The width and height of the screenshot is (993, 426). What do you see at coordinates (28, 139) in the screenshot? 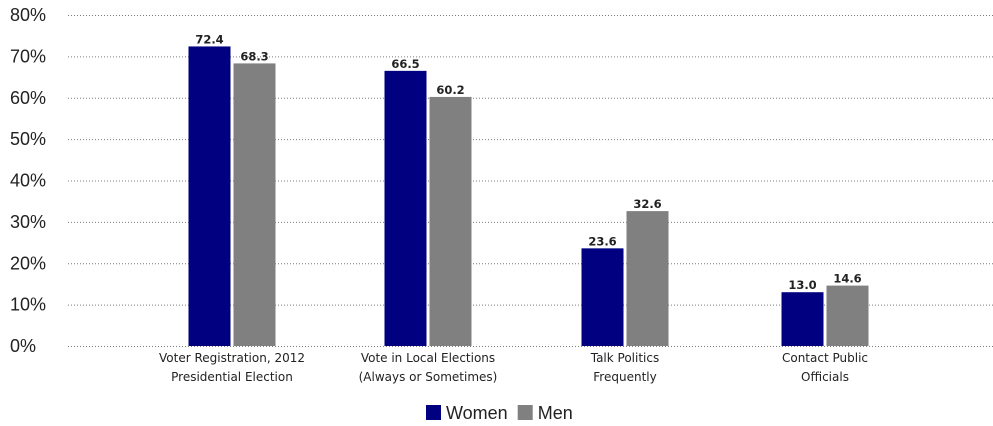
I see `y-tick-label: 50%` at bounding box center [28, 139].